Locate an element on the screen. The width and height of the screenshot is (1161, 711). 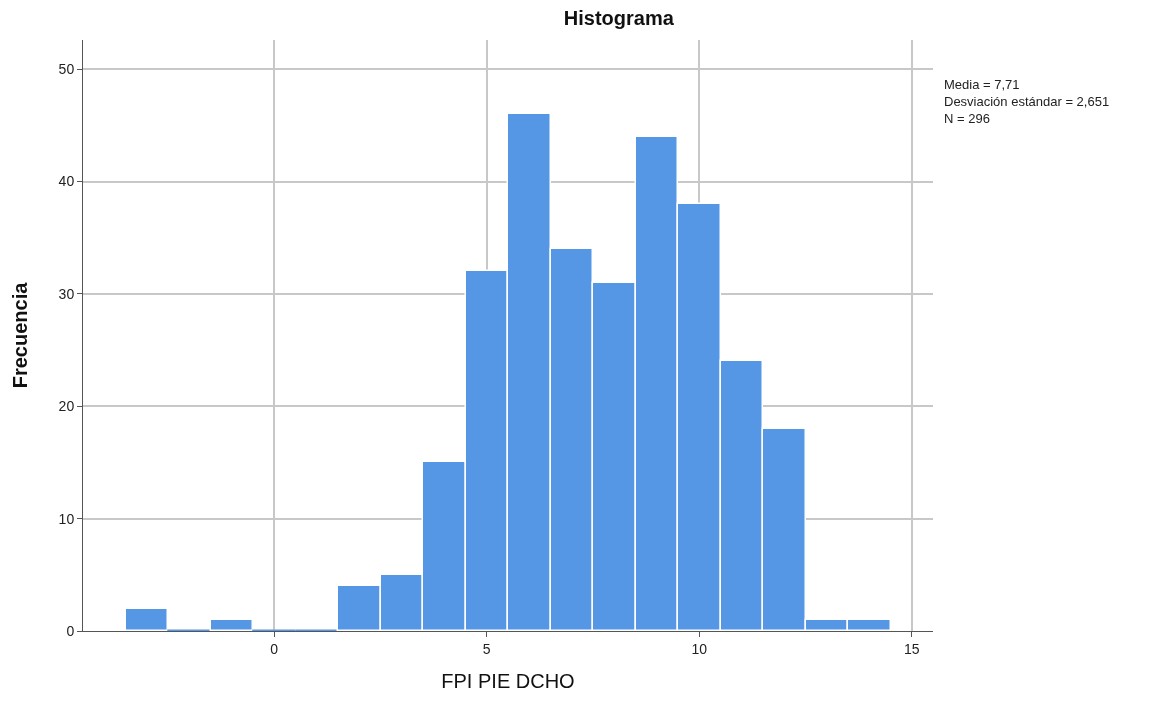
chart-title: Histograma is located at coordinates (619, 17).